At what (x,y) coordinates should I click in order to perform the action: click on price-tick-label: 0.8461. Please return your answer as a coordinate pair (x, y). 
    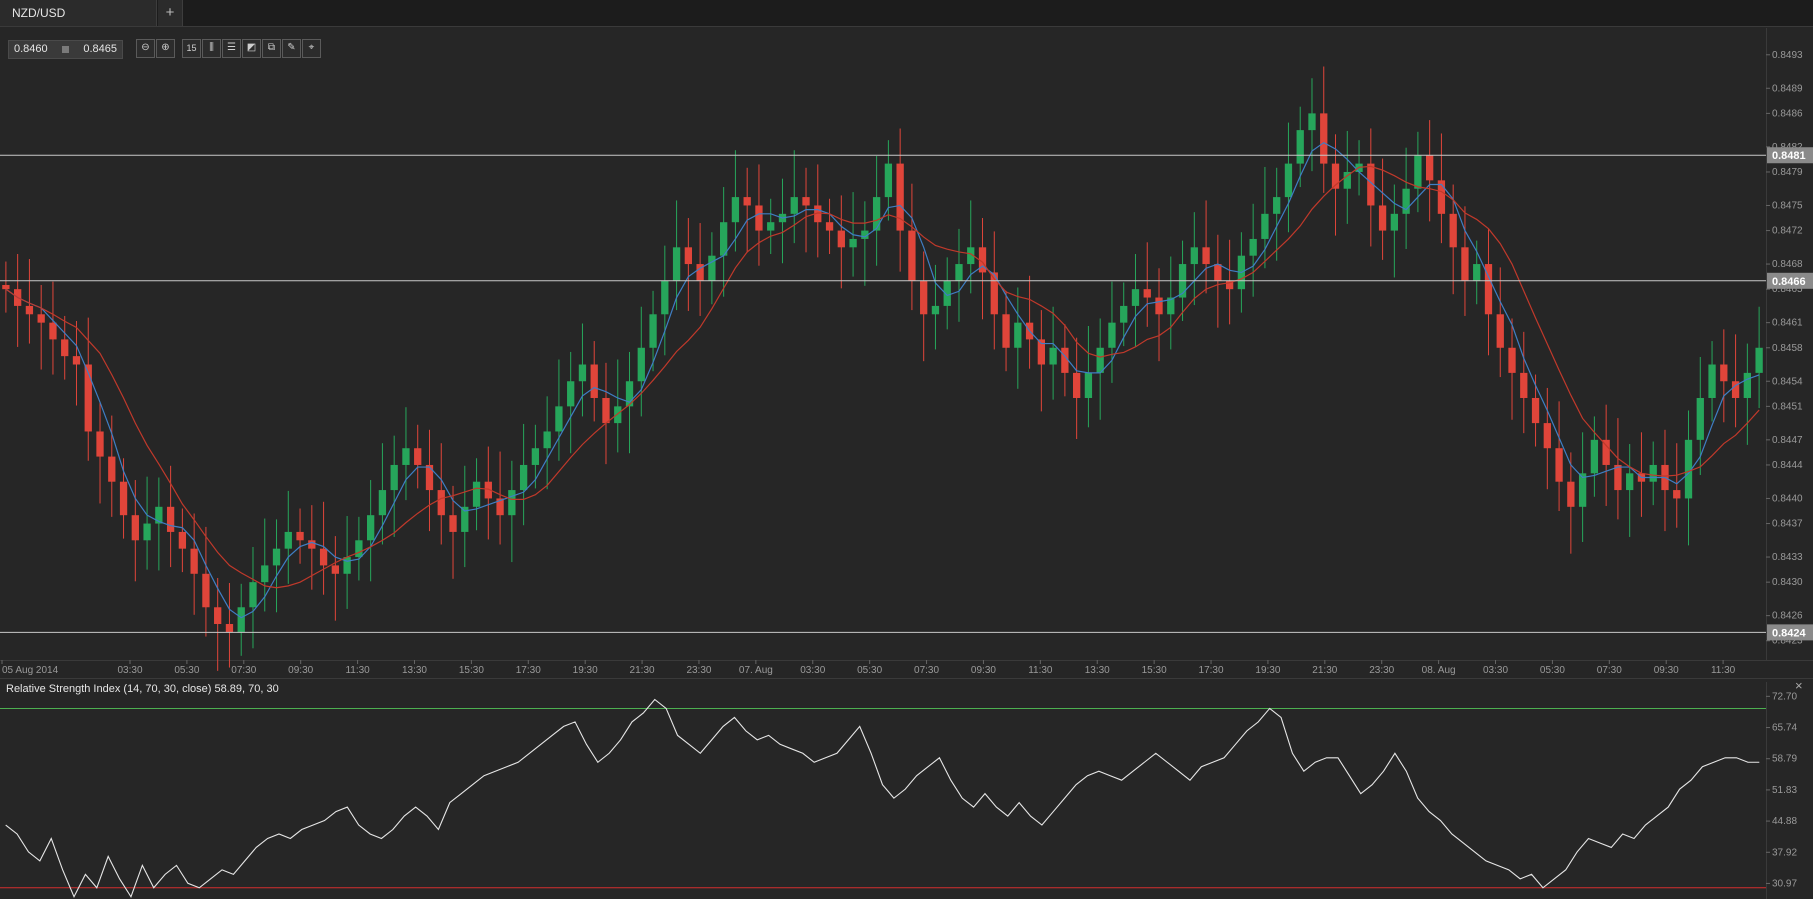
    Looking at the image, I should click on (1787, 323).